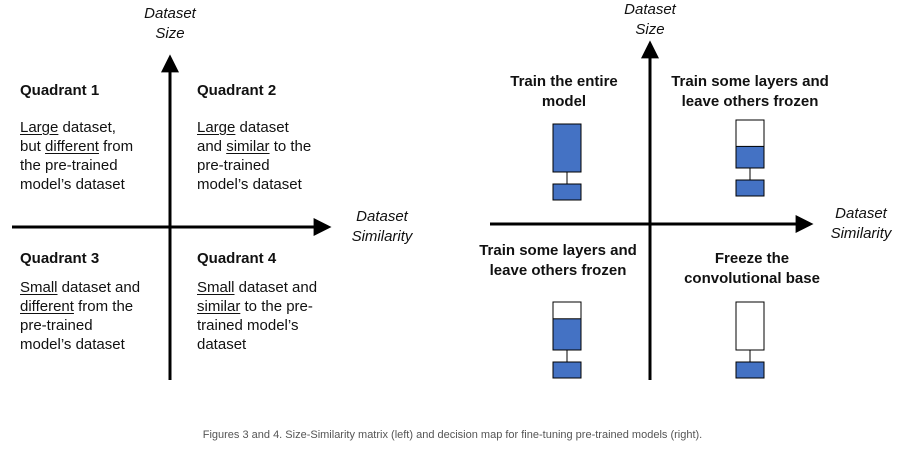 This screenshot has width=905, height=457. What do you see at coordinates (68, 127) in the screenshot?
I see `description-line: Large dataset,` at bounding box center [68, 127].